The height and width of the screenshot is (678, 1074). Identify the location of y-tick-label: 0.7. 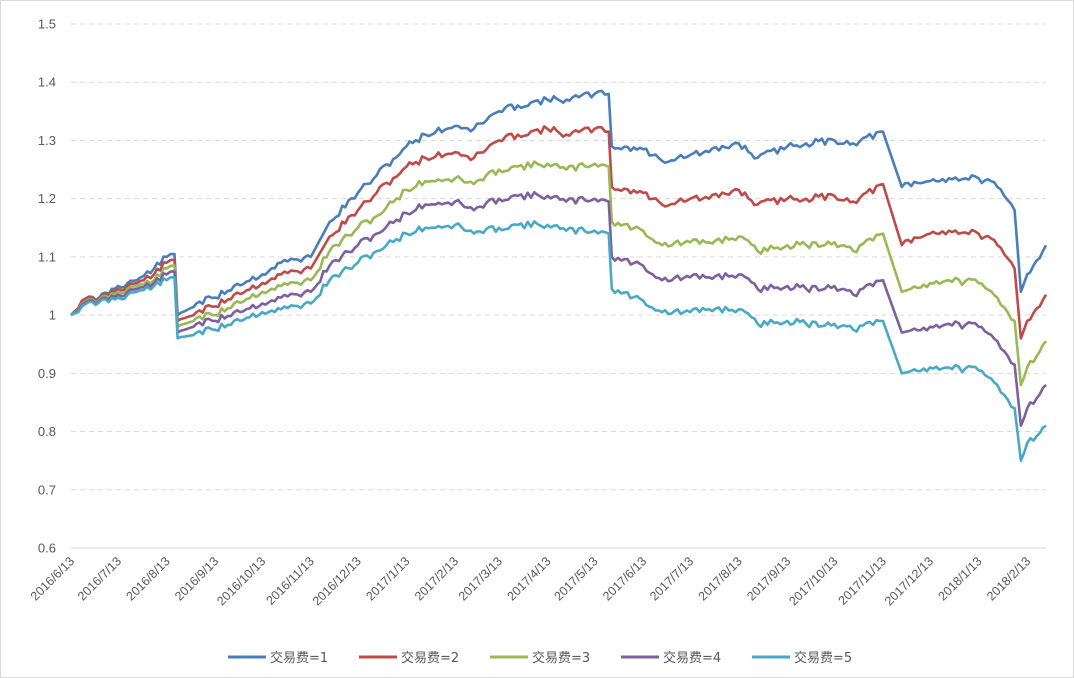
(47, 489).